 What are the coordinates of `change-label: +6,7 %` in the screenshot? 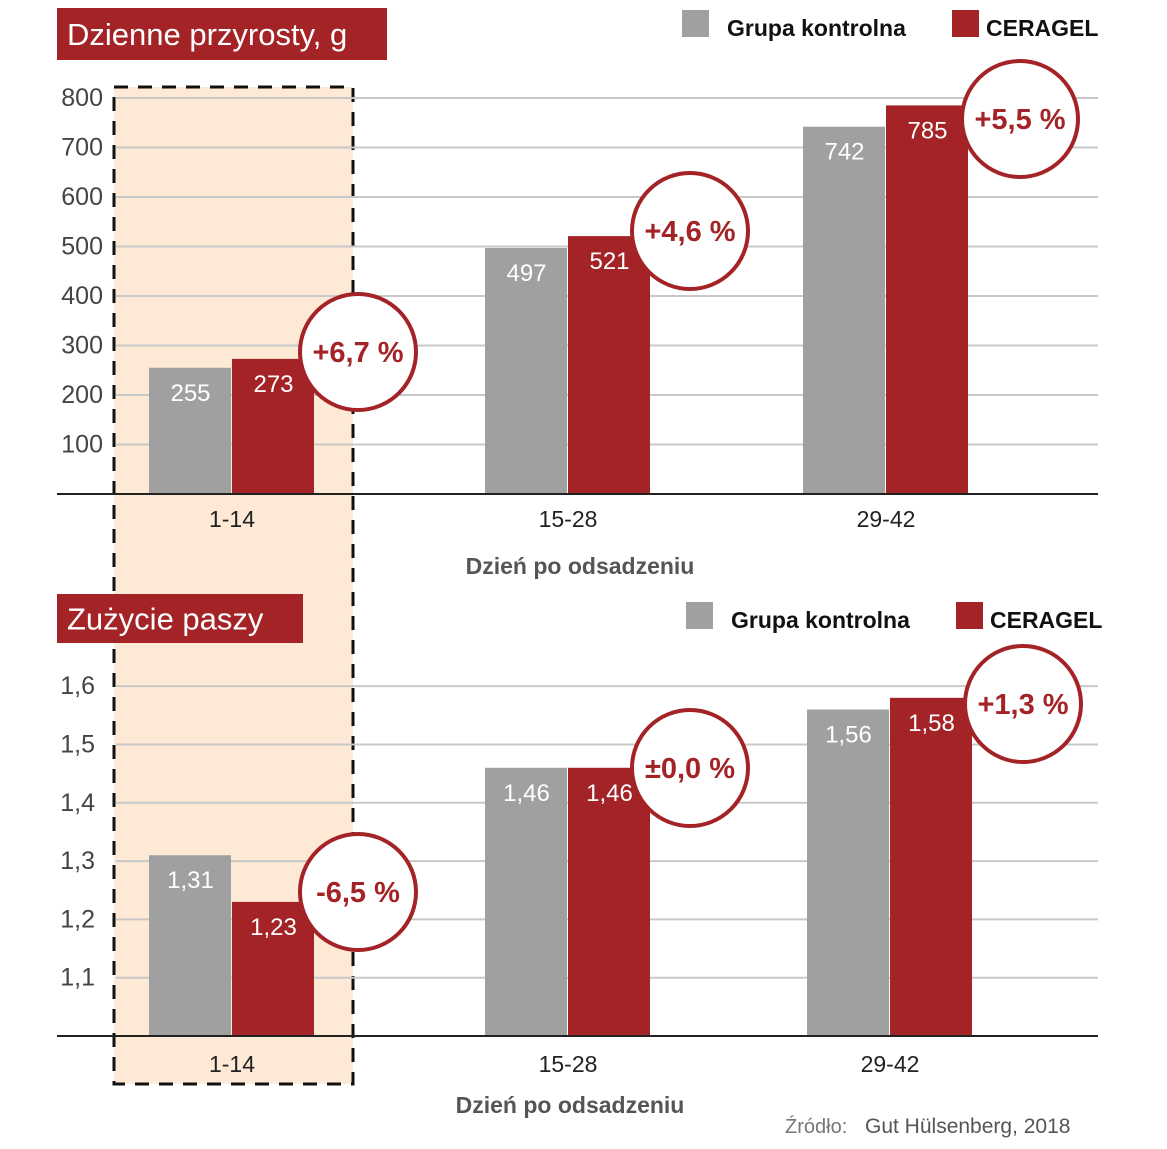 It's located at (357, 353).